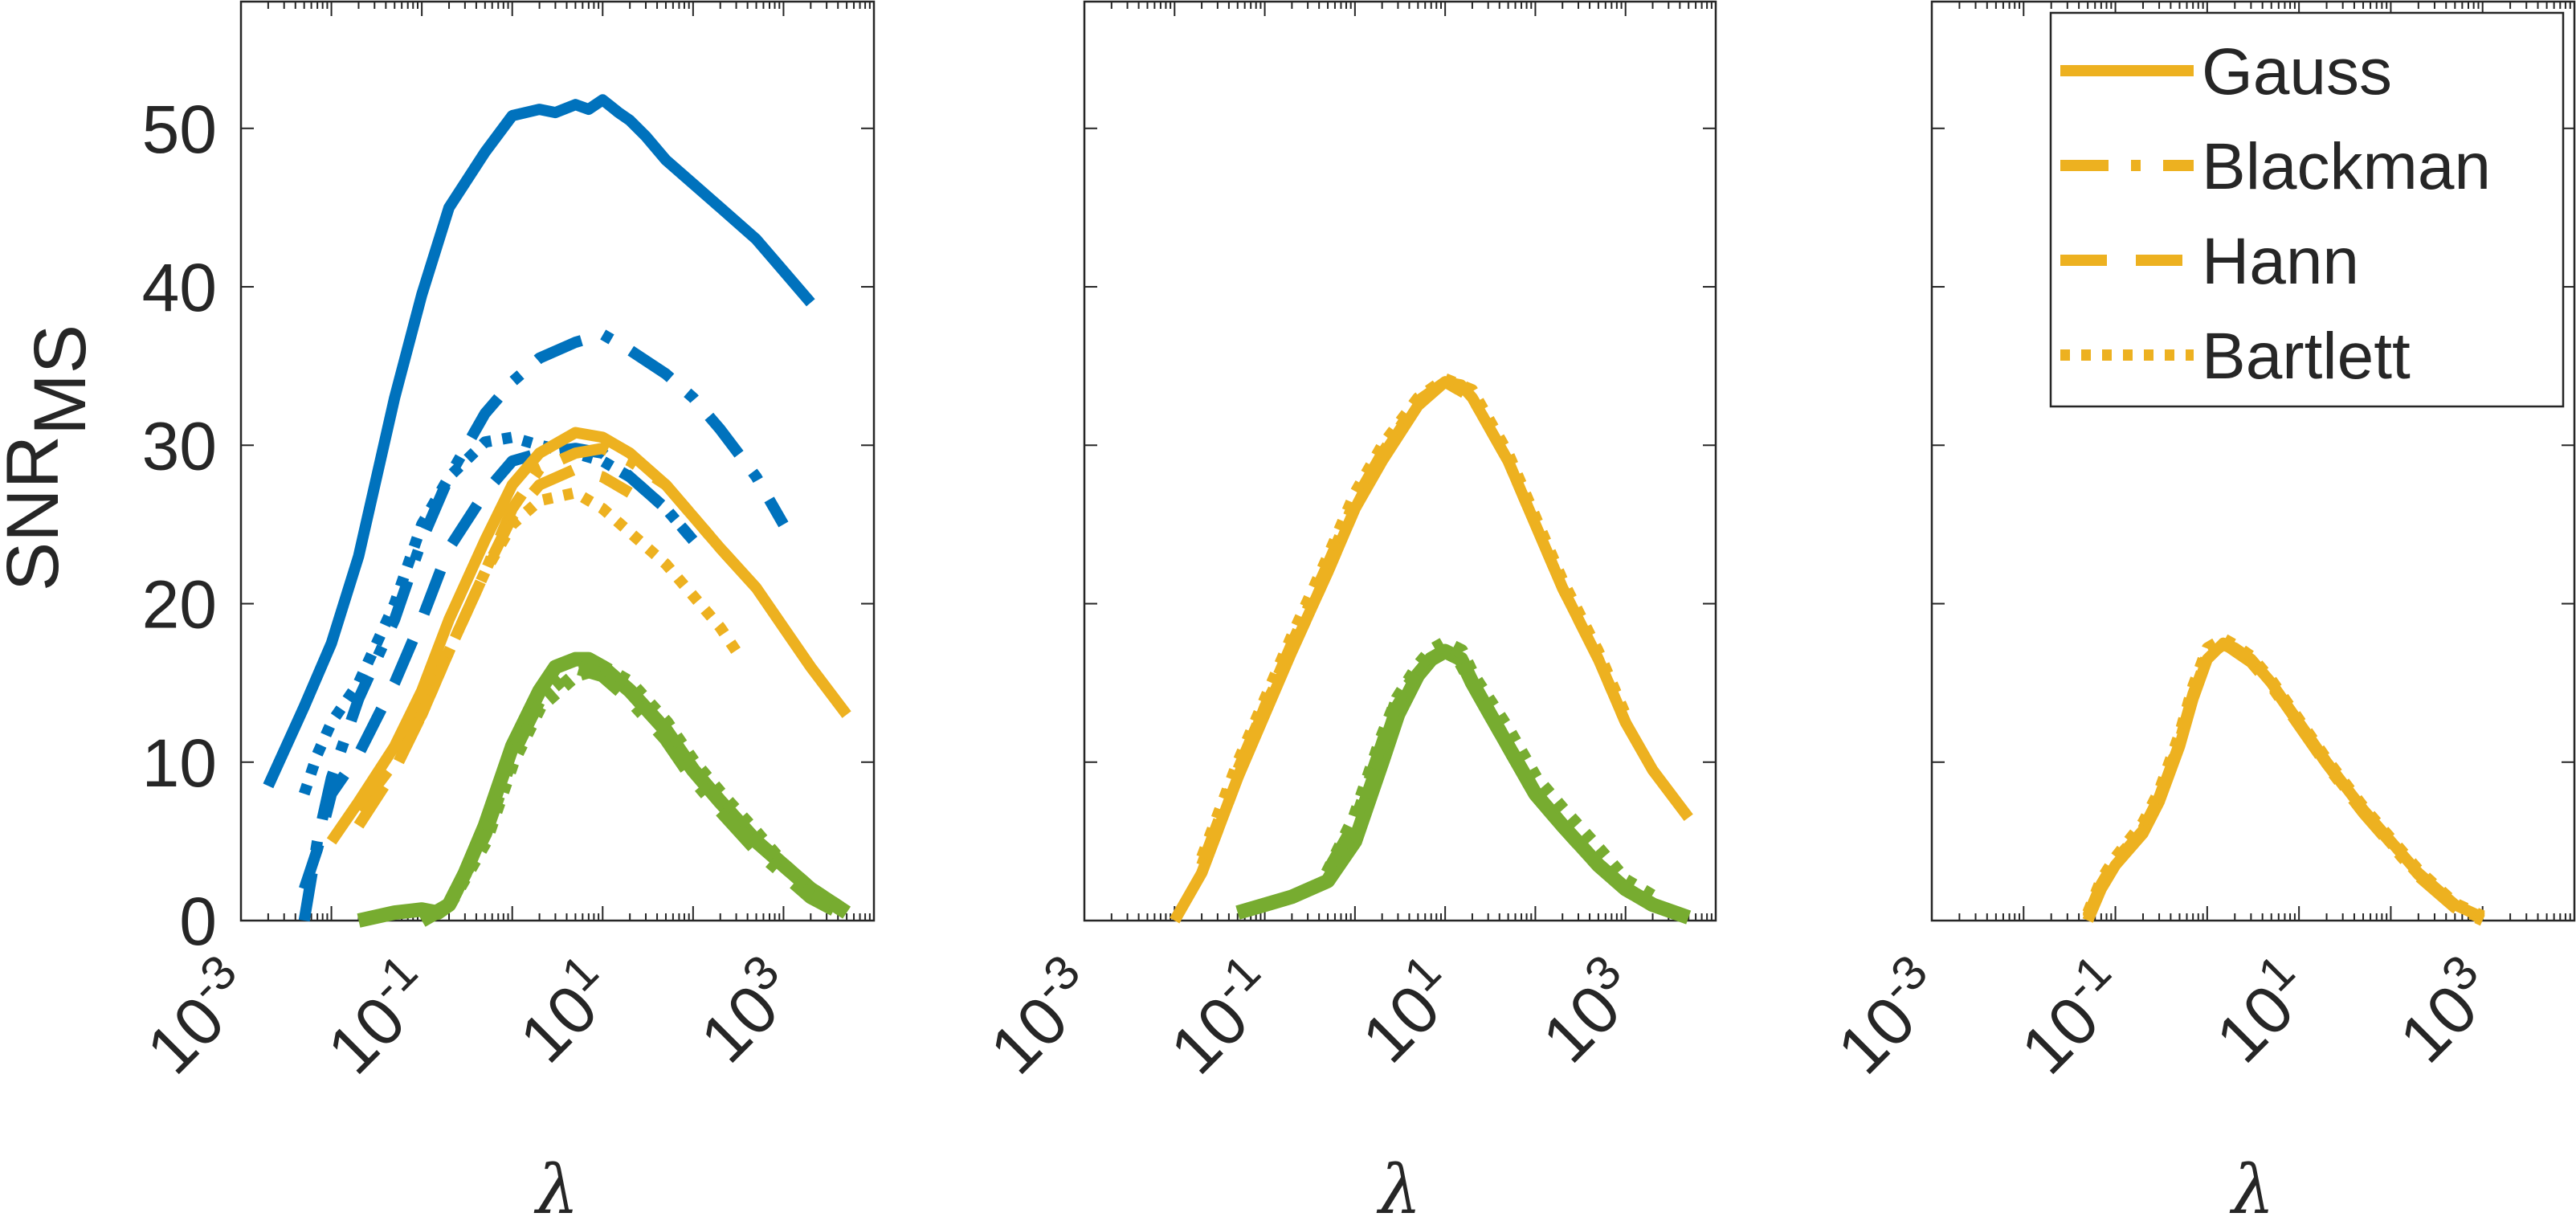 This screenshot has height=1221, width=2576. I want to click on series-line-orange-solid, so click(588, 636).